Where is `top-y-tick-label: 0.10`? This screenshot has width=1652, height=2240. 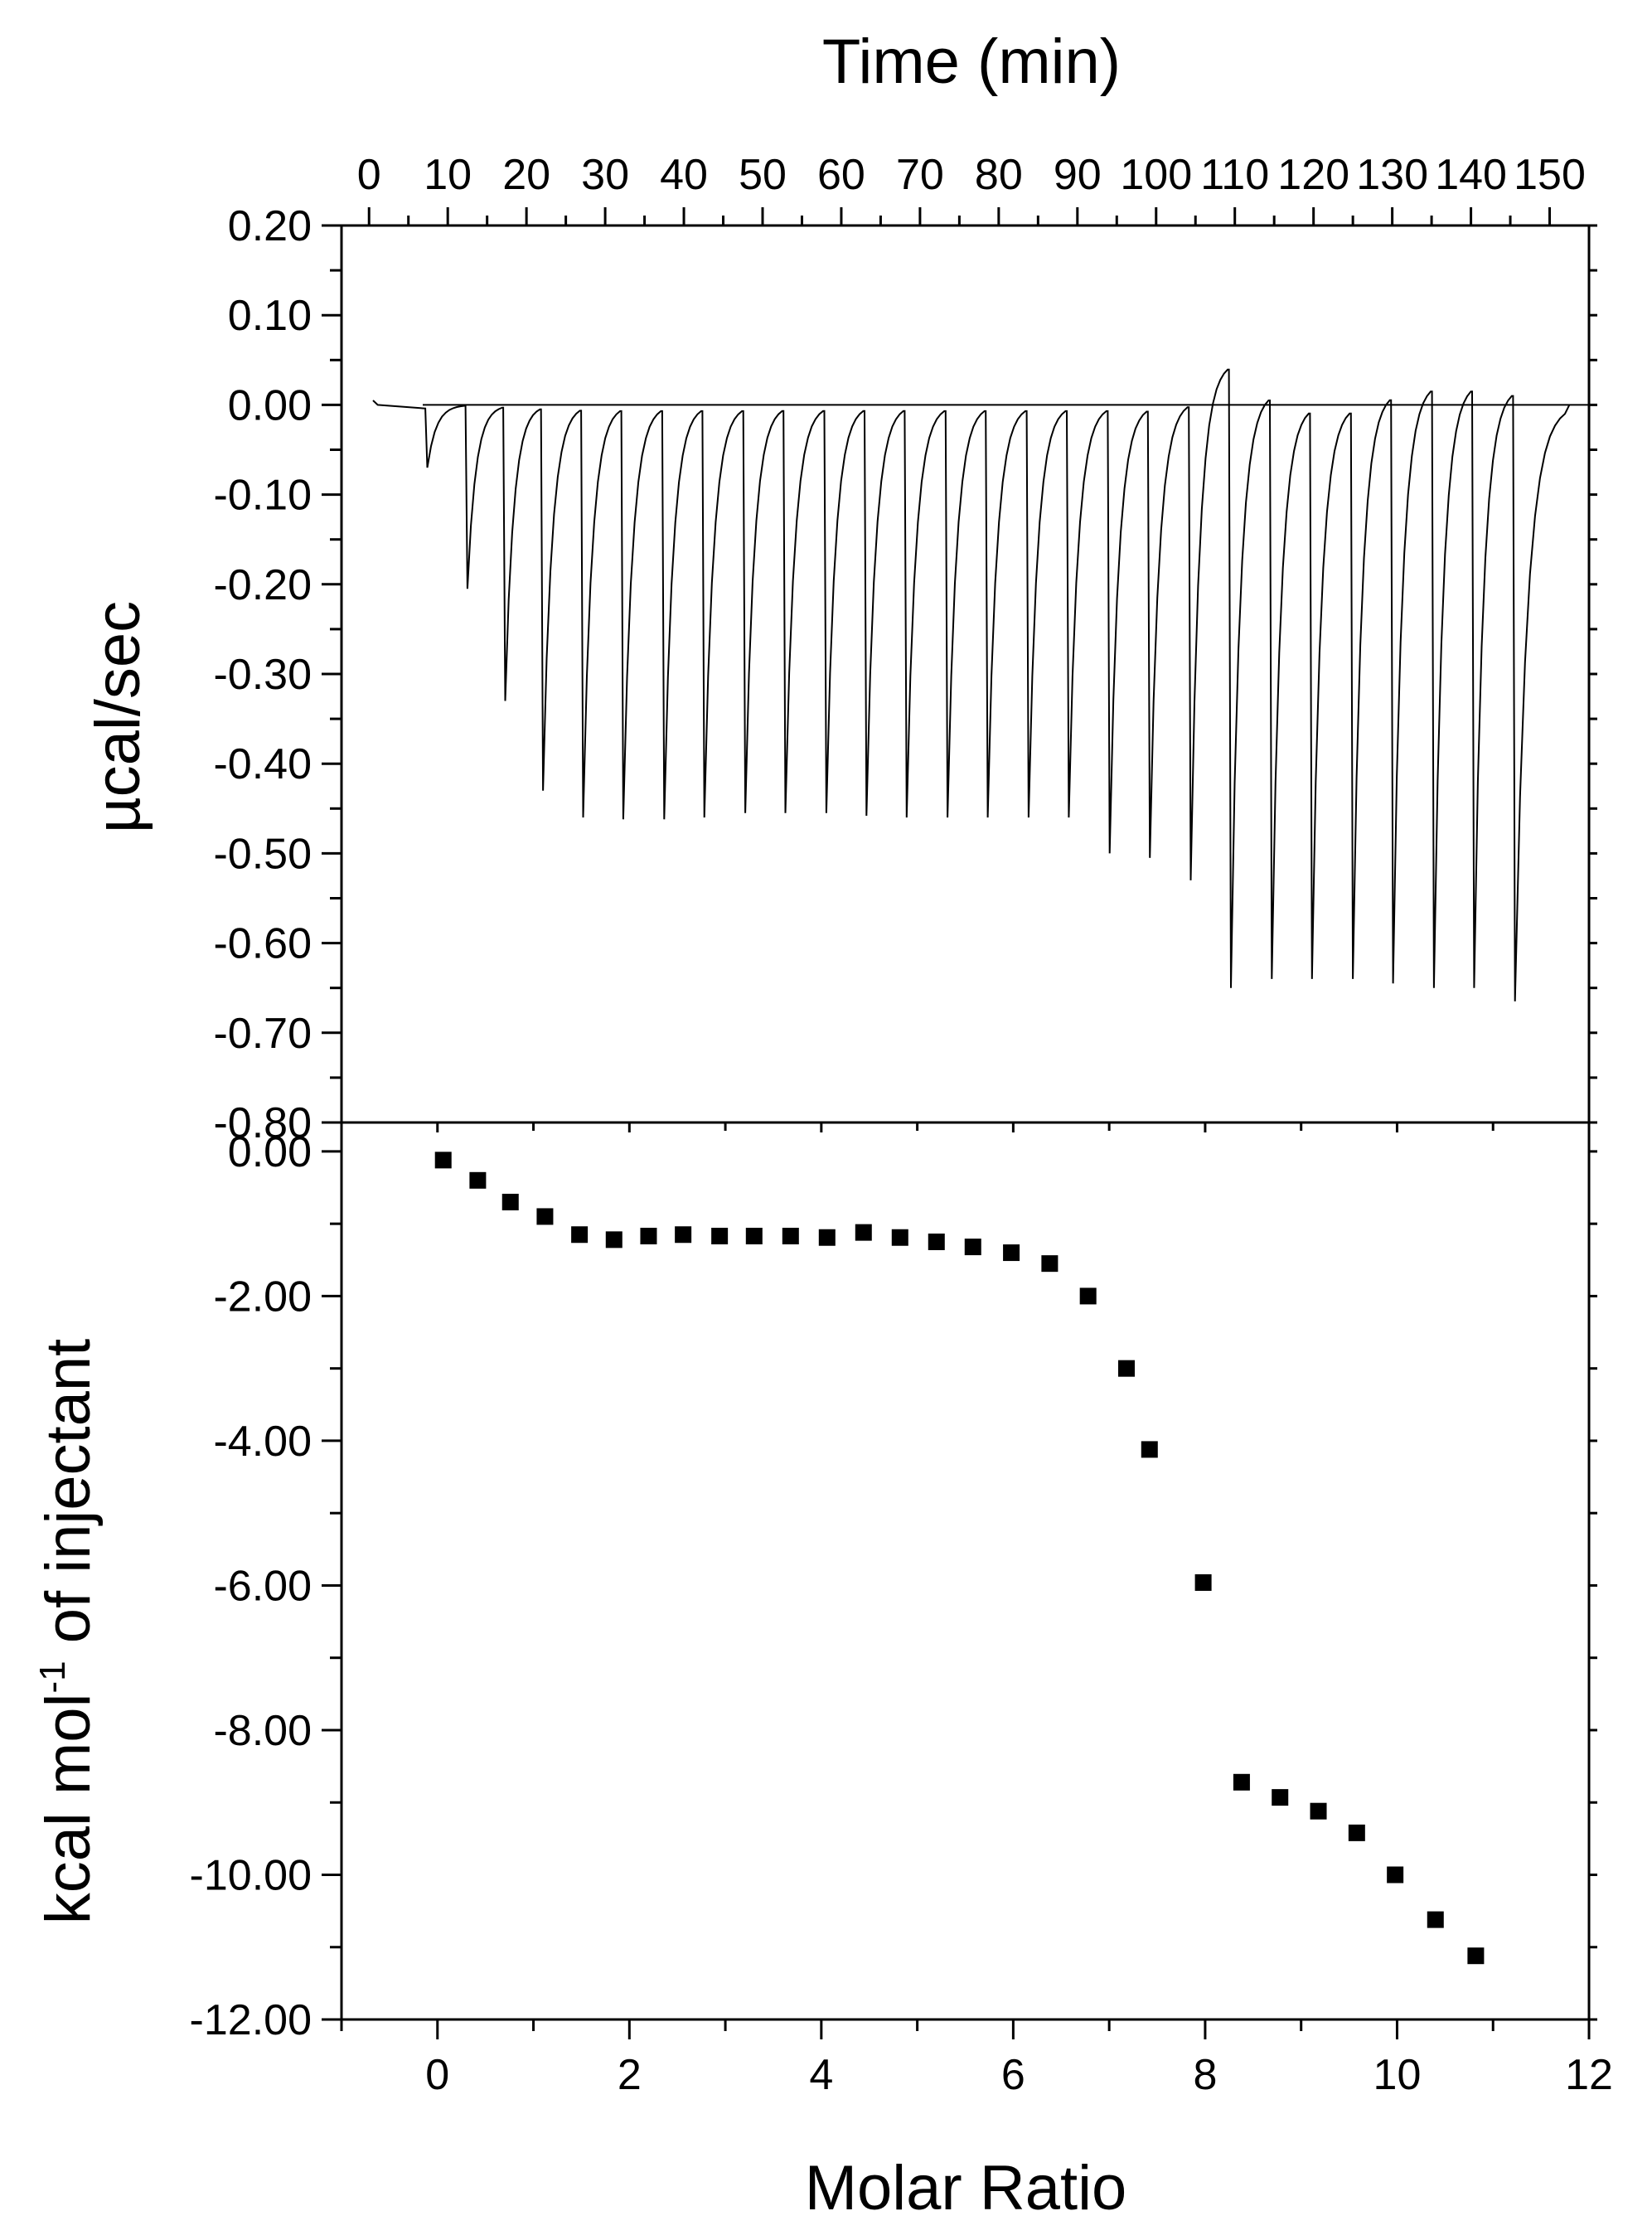 top-y-tick-label: 0.10 is located at coordinates (270, 316).